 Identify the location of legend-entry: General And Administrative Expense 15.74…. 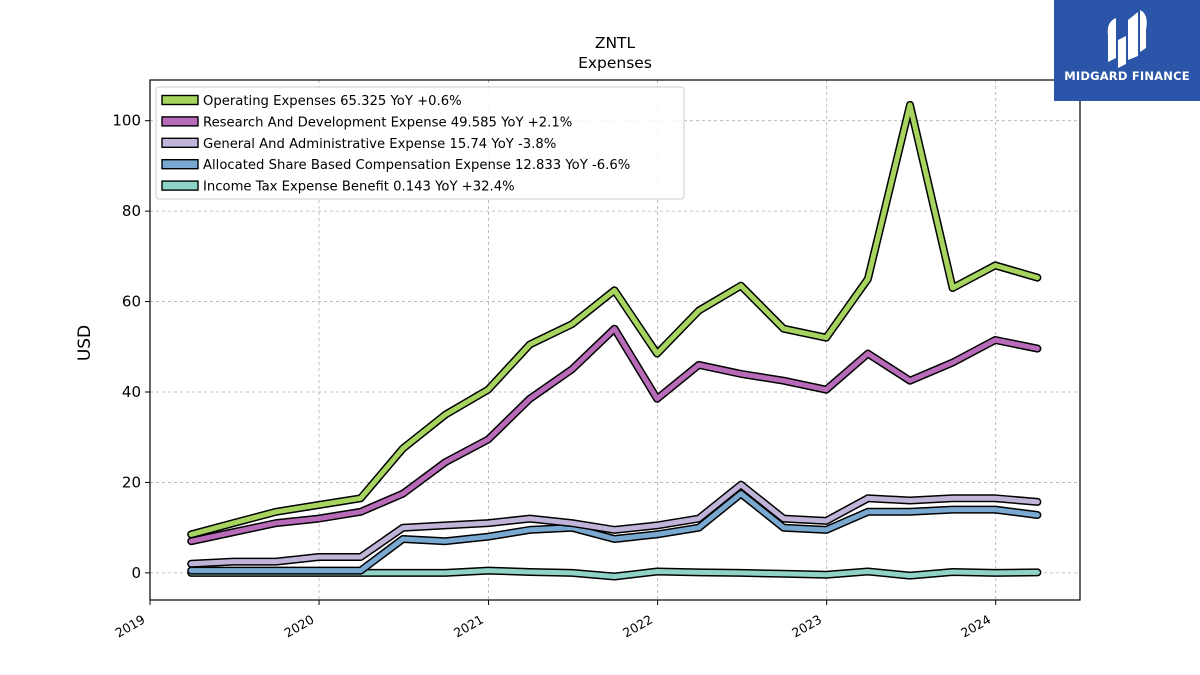
(379, 144).